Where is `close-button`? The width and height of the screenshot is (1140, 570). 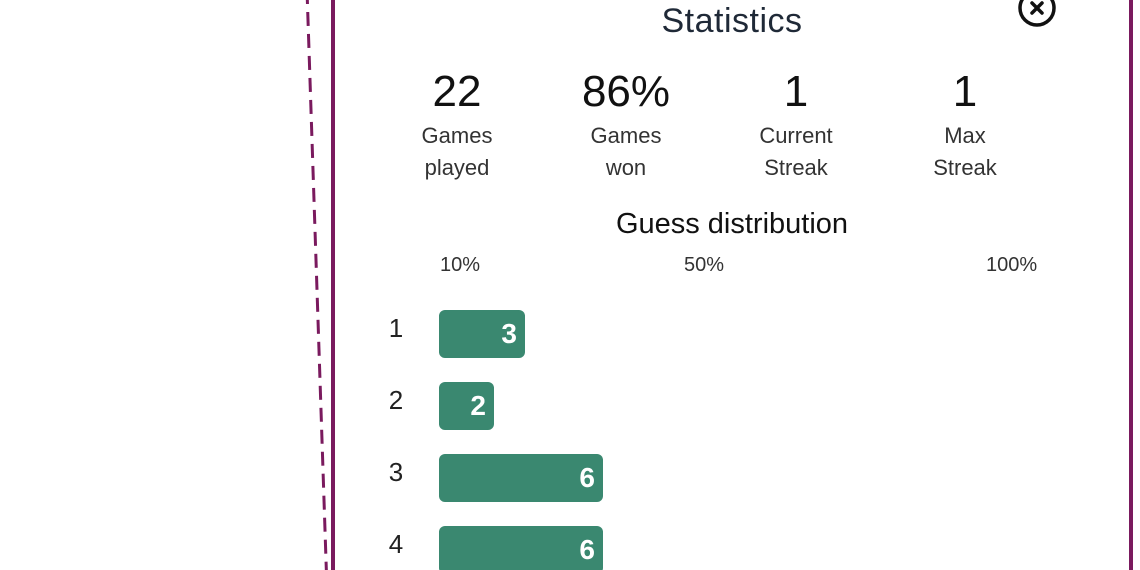 close-button is located at coordinates (1037, 14).